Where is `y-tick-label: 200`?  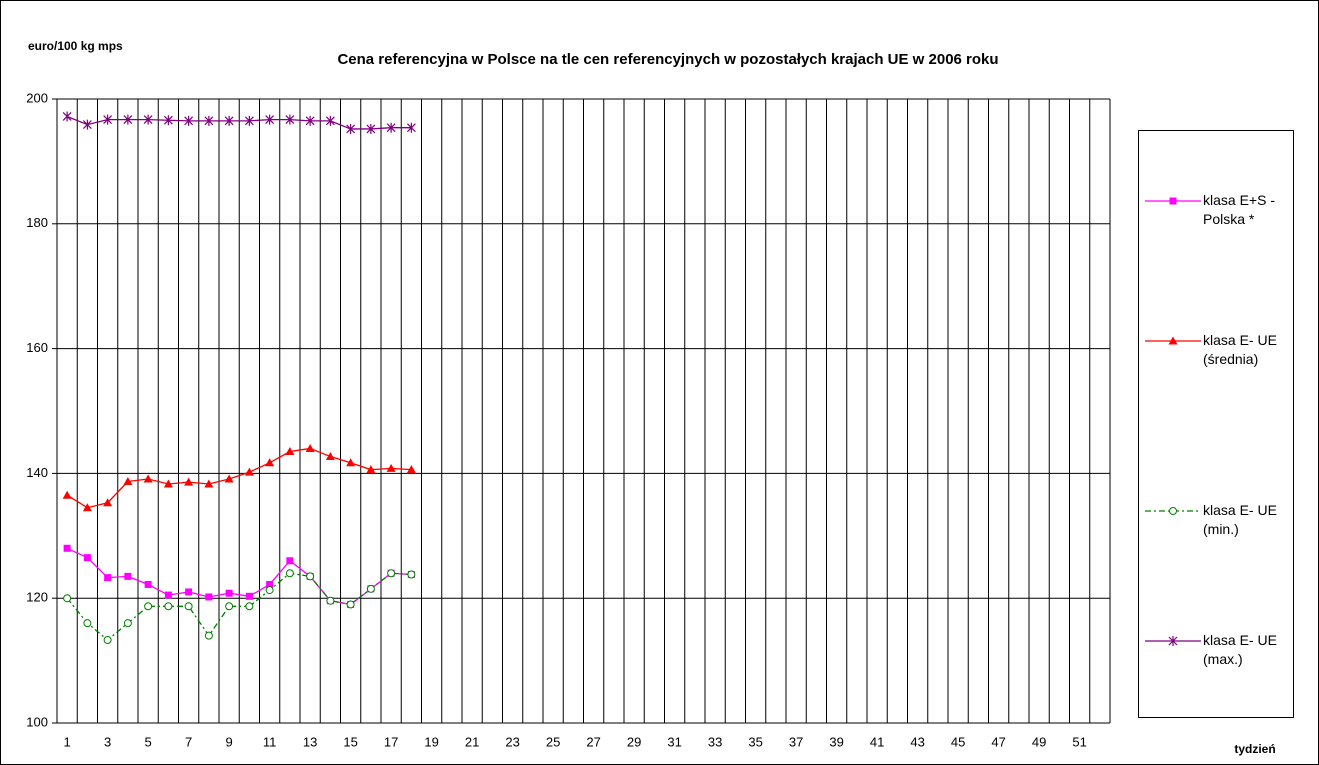
y-tick-label: 200 is located at coordinates (37, 97).